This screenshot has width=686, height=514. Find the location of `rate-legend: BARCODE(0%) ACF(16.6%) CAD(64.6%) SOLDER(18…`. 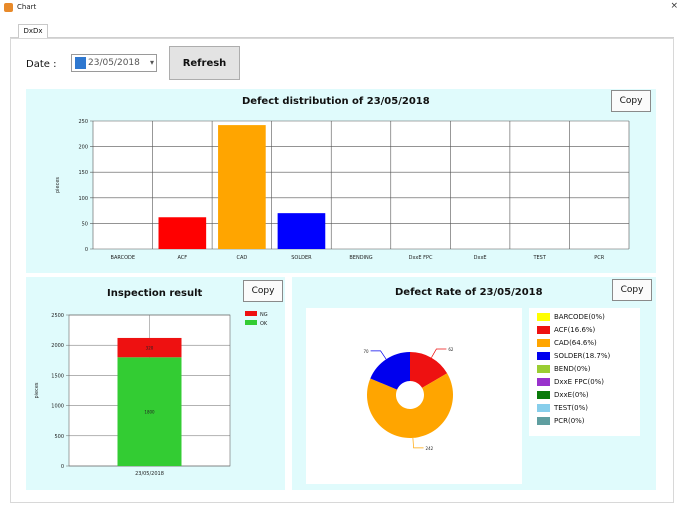

rate-legend: BARCODE(0%) ACF(16.6%) CAD(64.6%) SOLDER(18… is located at coordinates (584, 372).